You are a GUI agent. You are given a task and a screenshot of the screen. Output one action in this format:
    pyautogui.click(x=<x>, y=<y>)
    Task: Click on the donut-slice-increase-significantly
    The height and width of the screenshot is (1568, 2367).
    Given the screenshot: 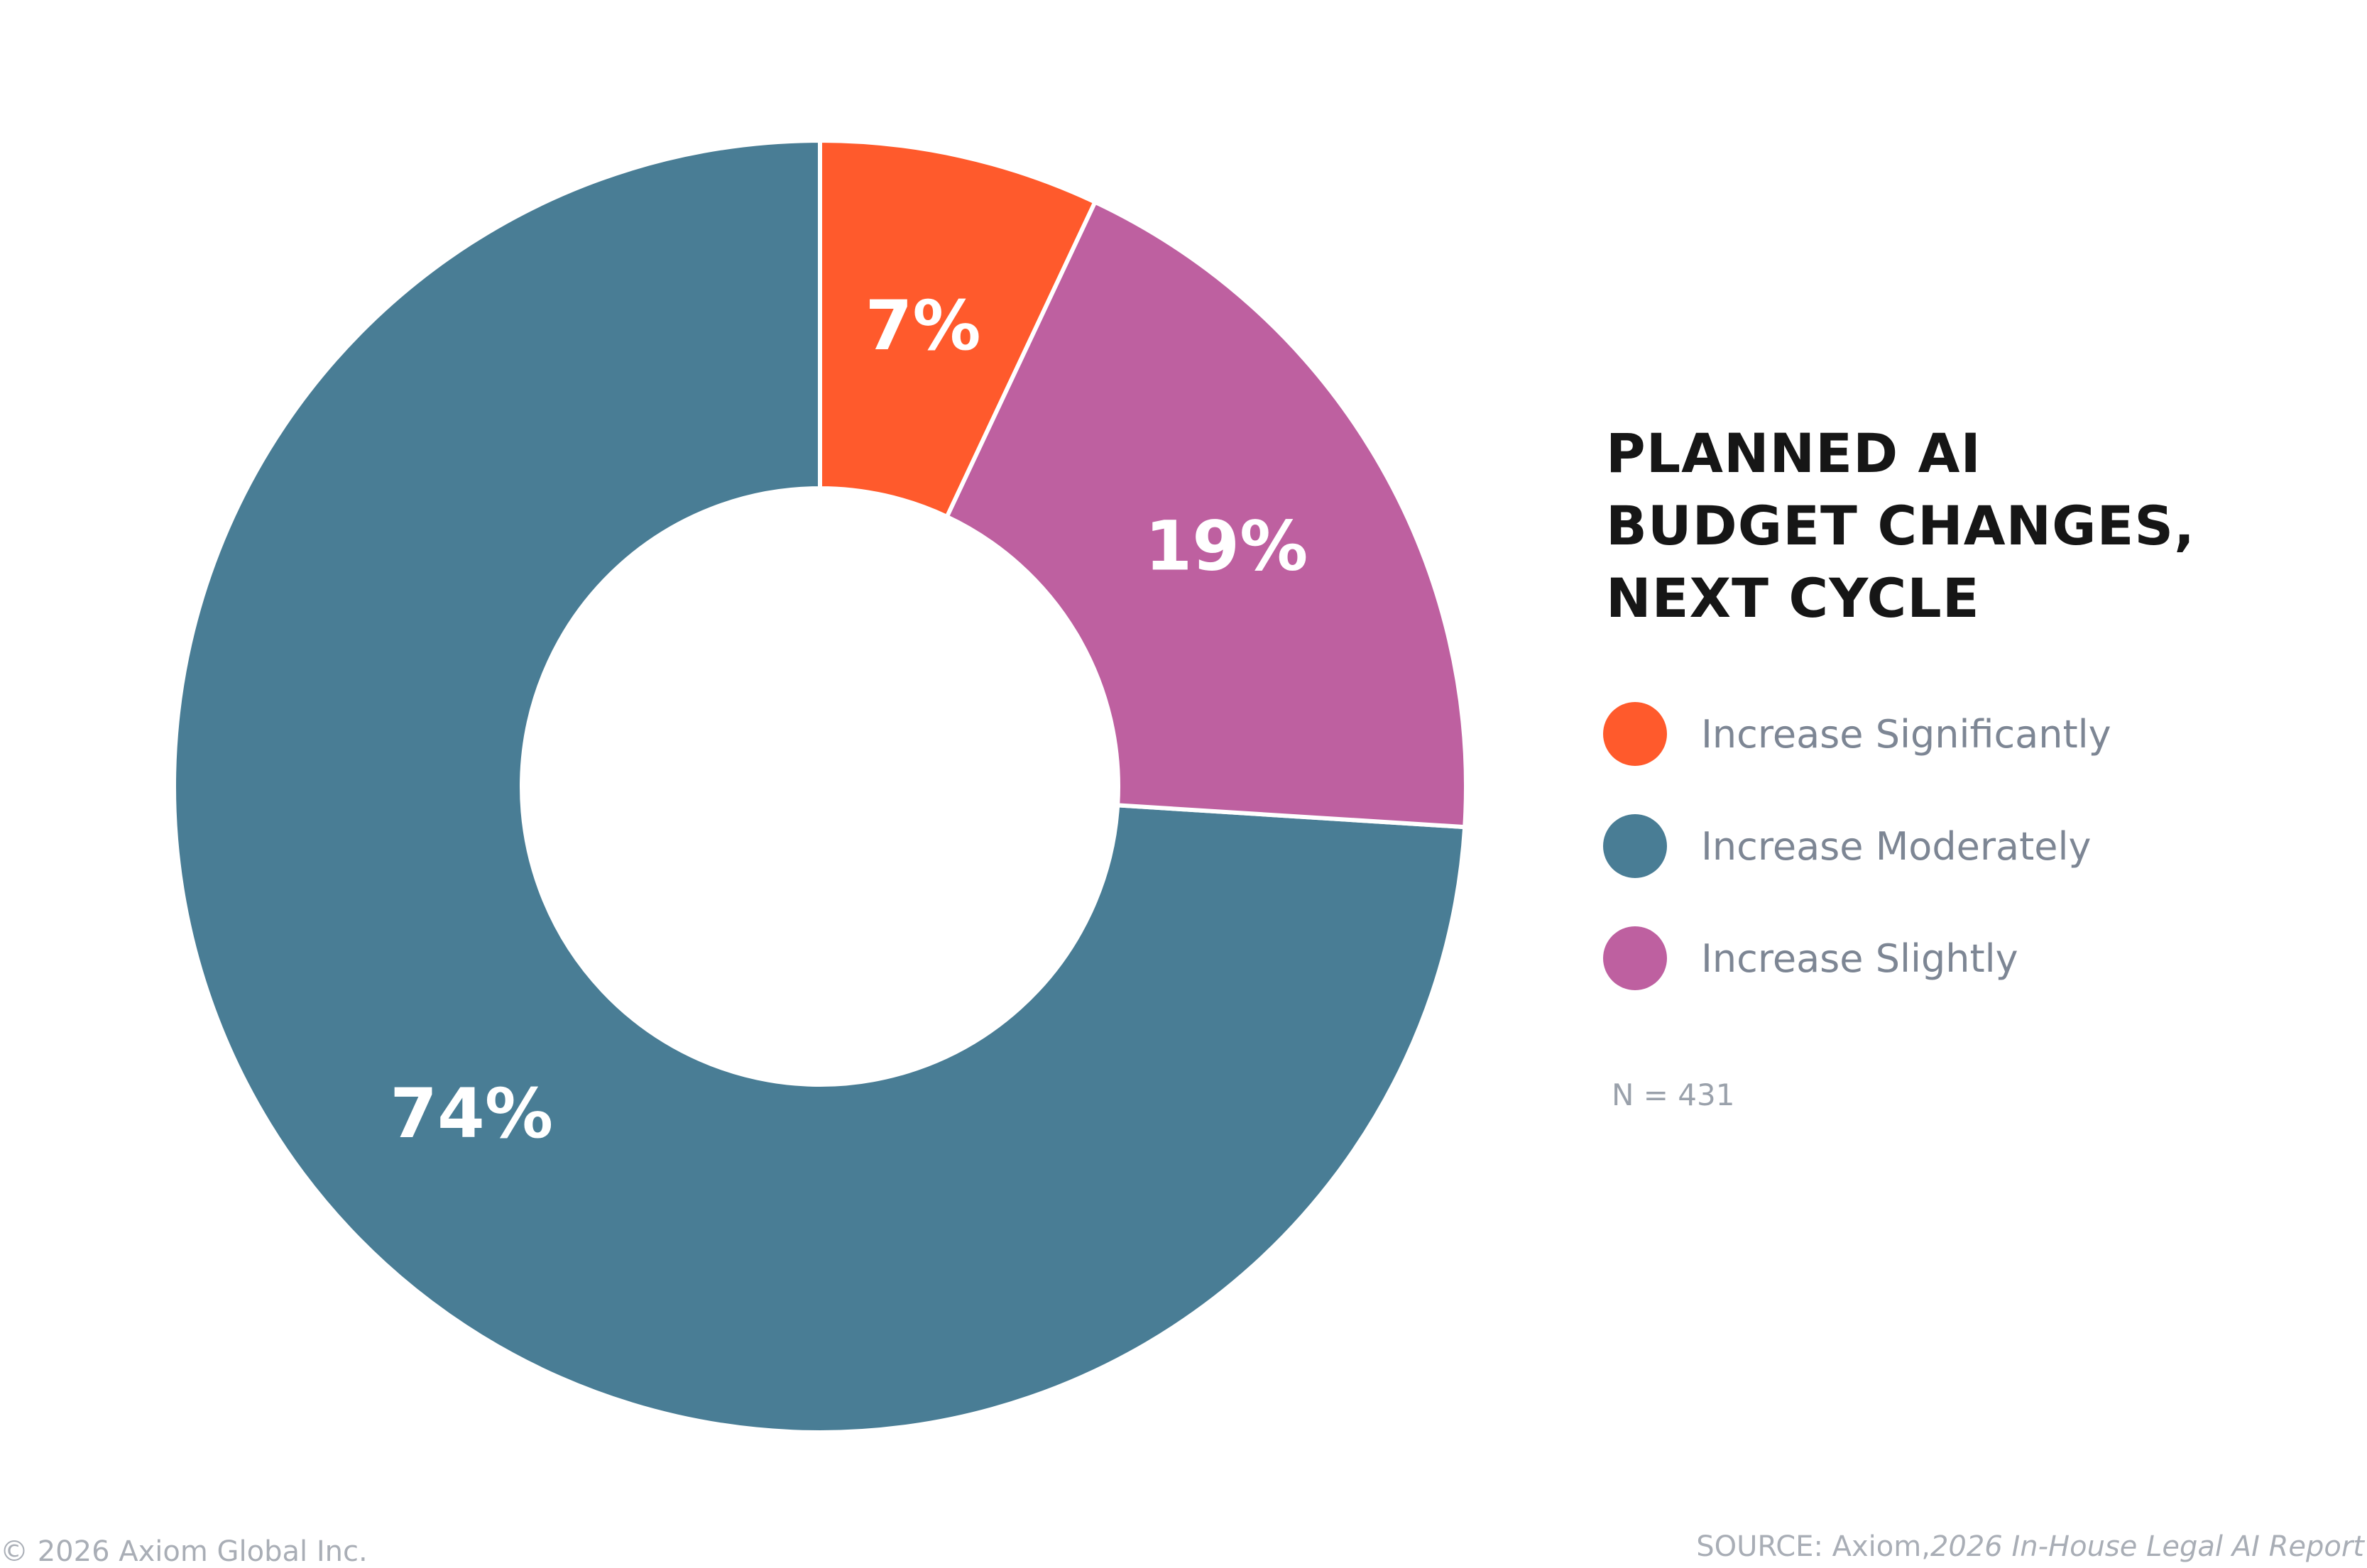 What is the action you would take?
    pyautogui.click(x=958, y=329)
    